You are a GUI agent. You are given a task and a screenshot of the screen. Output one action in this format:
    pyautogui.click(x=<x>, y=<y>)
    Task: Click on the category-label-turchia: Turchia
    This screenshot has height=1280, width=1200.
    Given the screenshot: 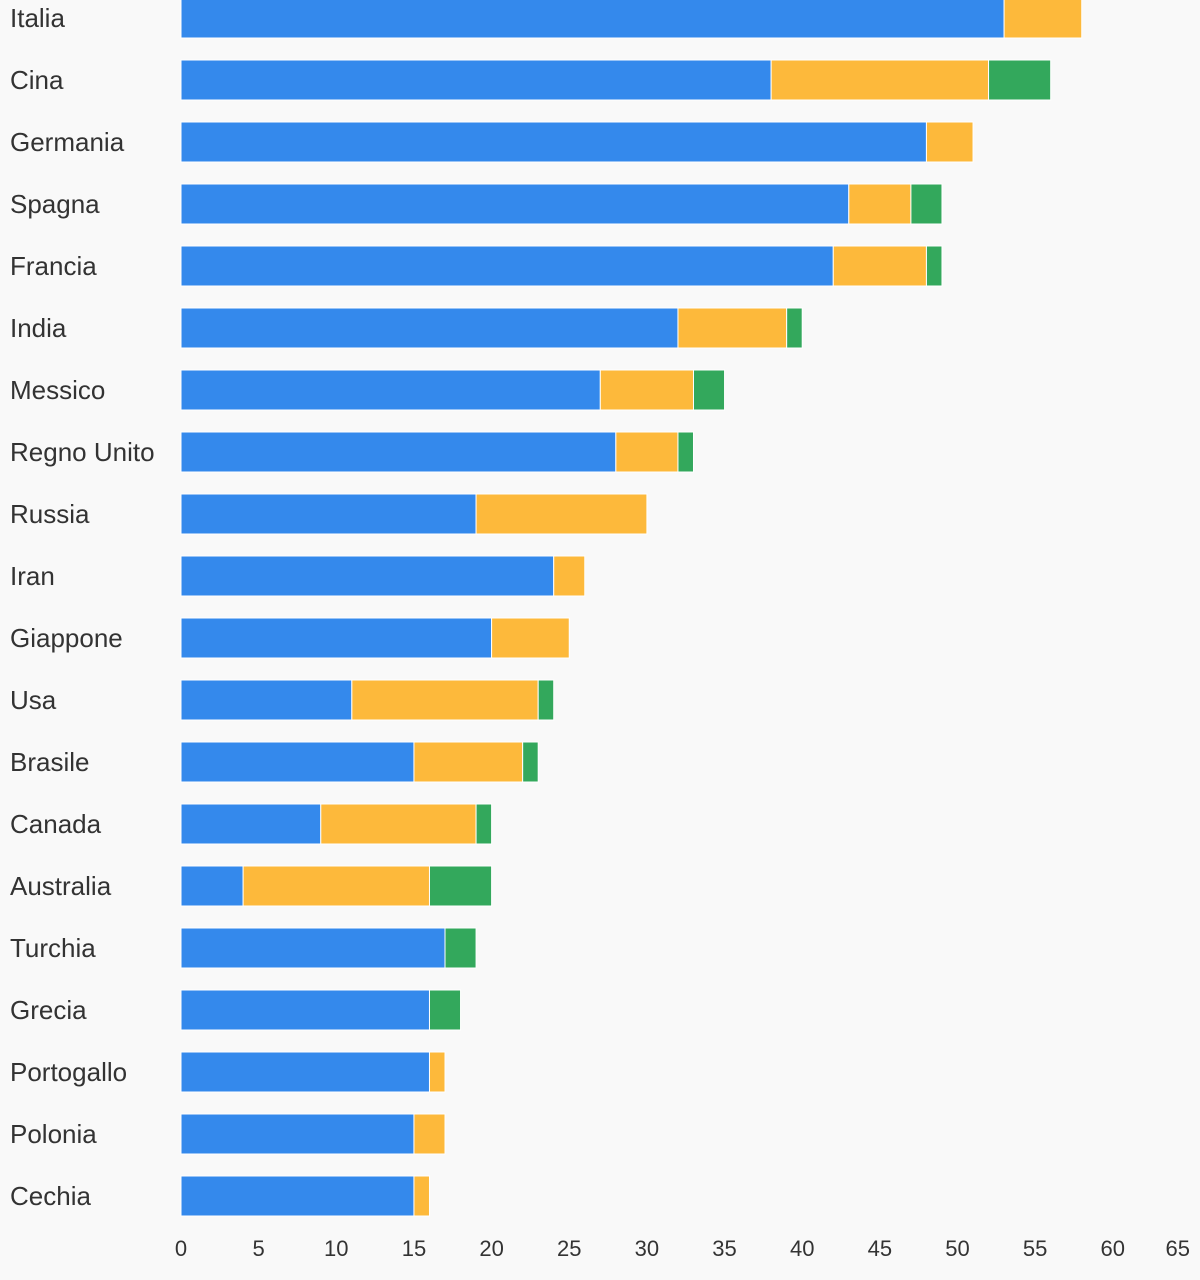 What is the action you would take?
    pyautogui.click(x=53, y=948)
    